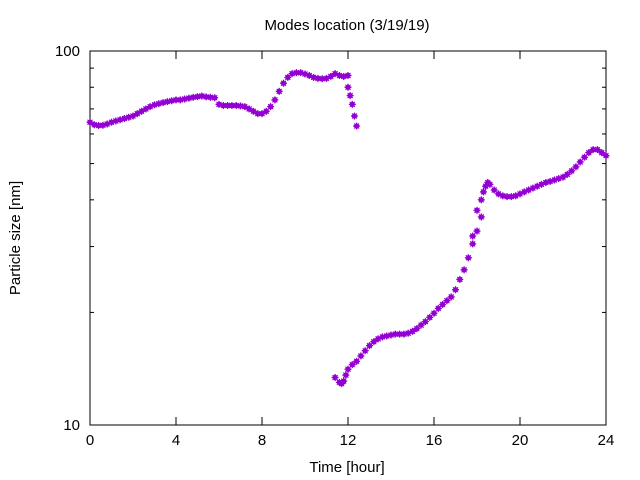 This screenshot has width=640, height=480. Describe the element at coordinates (346, 467) in the screenshot. I see `x-axis-label: Time [hour]` at that location.